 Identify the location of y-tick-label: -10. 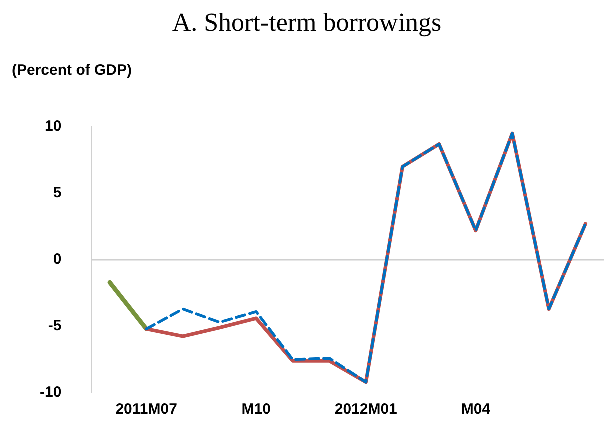
(51, 393).